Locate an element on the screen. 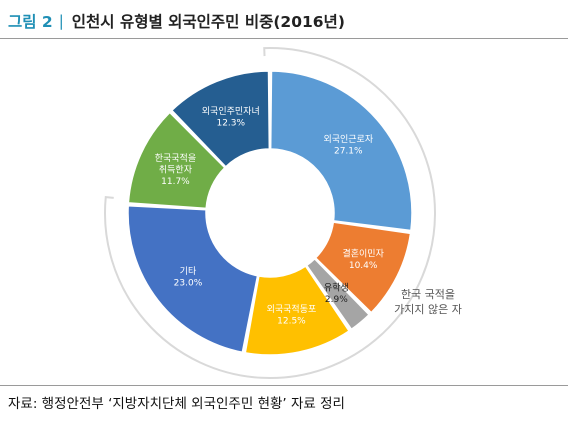  slice-value: 27.1% is located at coordinates (348, 151).